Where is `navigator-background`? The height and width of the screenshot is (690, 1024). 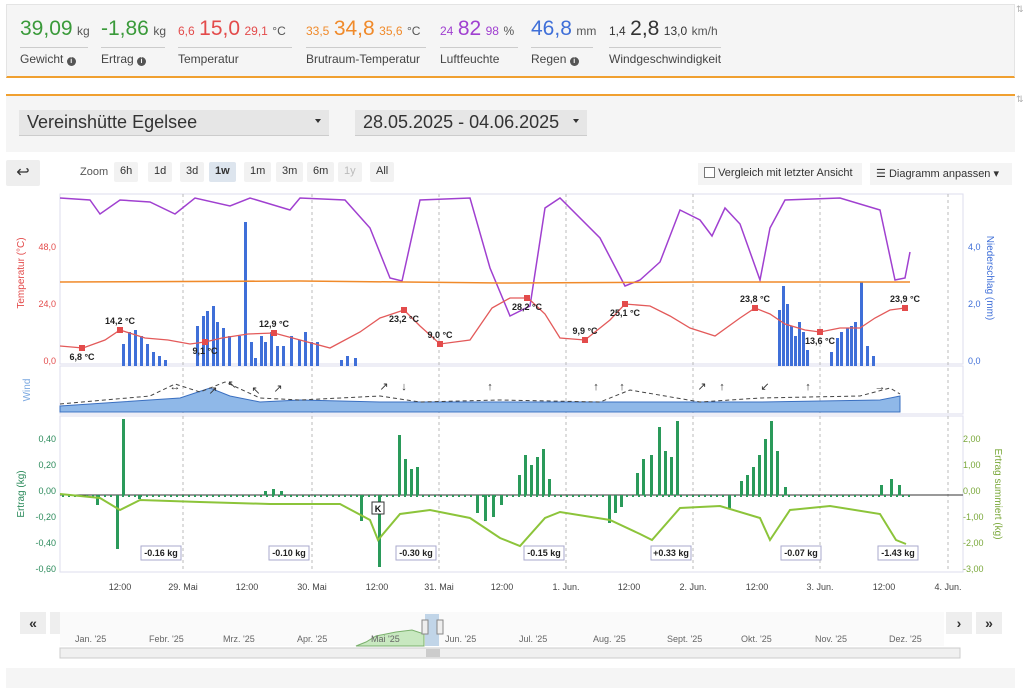 navigator-background is located at coordinates (502, 629).